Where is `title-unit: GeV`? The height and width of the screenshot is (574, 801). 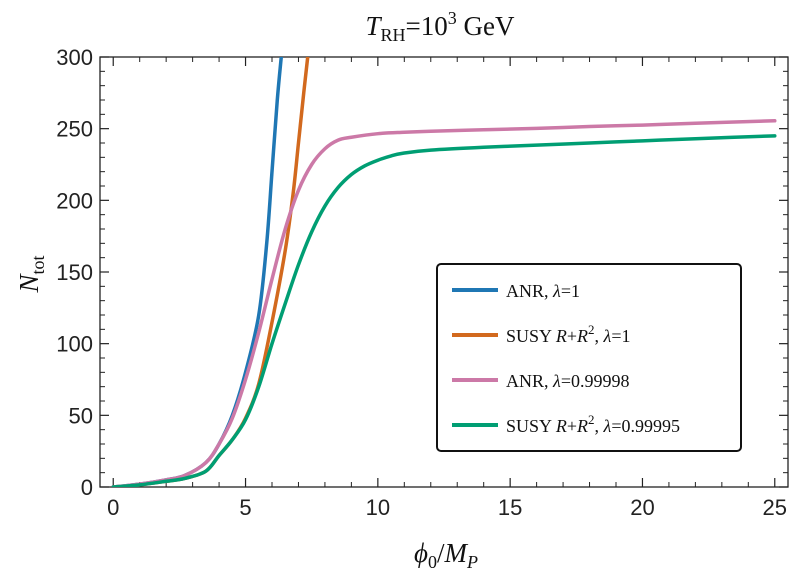
title-unit: GeV is located at coordinates (486, 26).